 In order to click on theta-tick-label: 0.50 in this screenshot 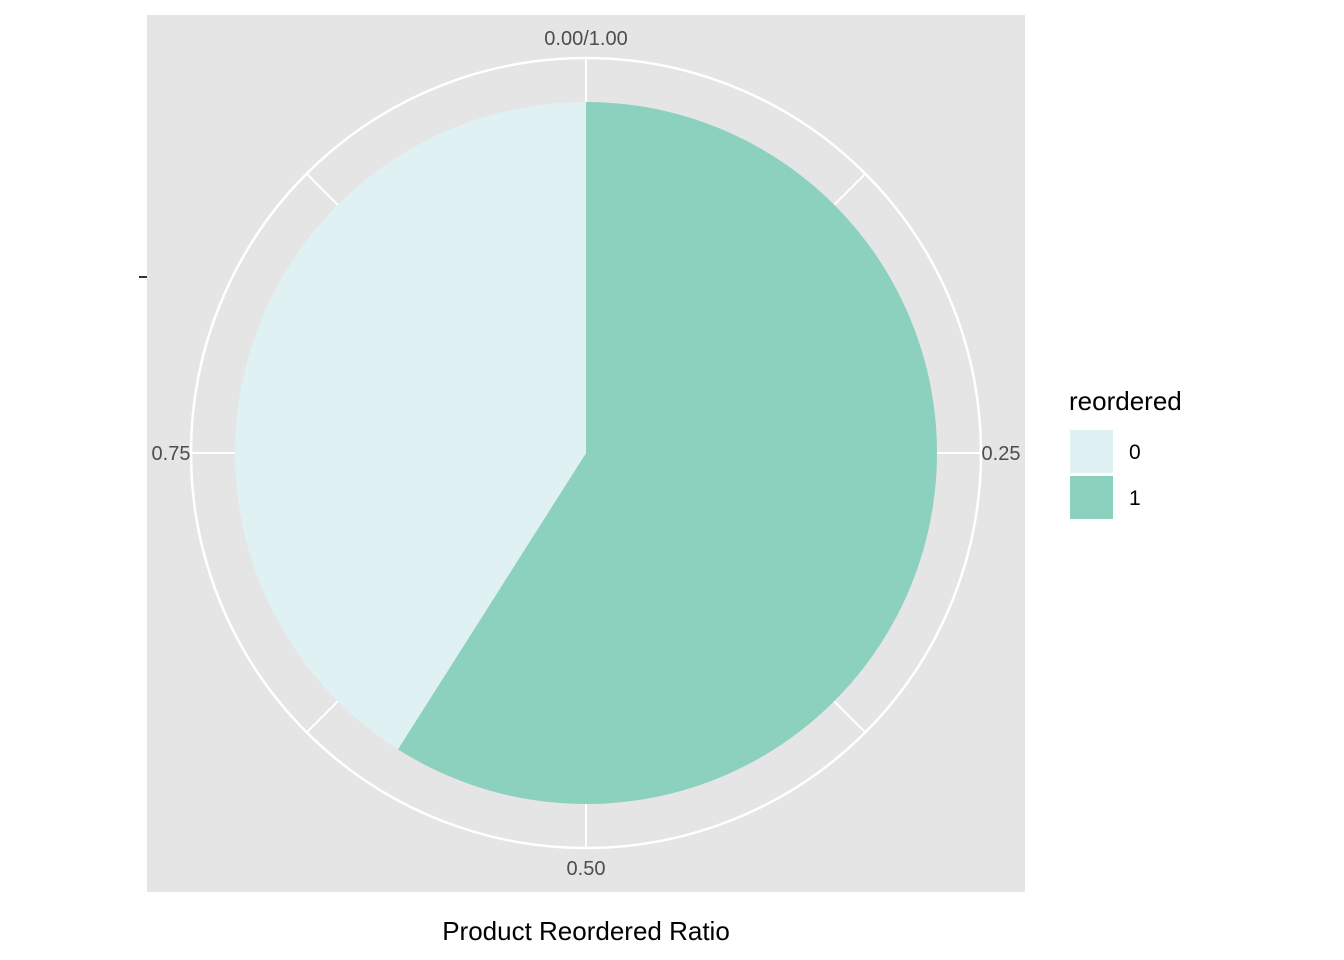, I will do `click(586, 869)`.